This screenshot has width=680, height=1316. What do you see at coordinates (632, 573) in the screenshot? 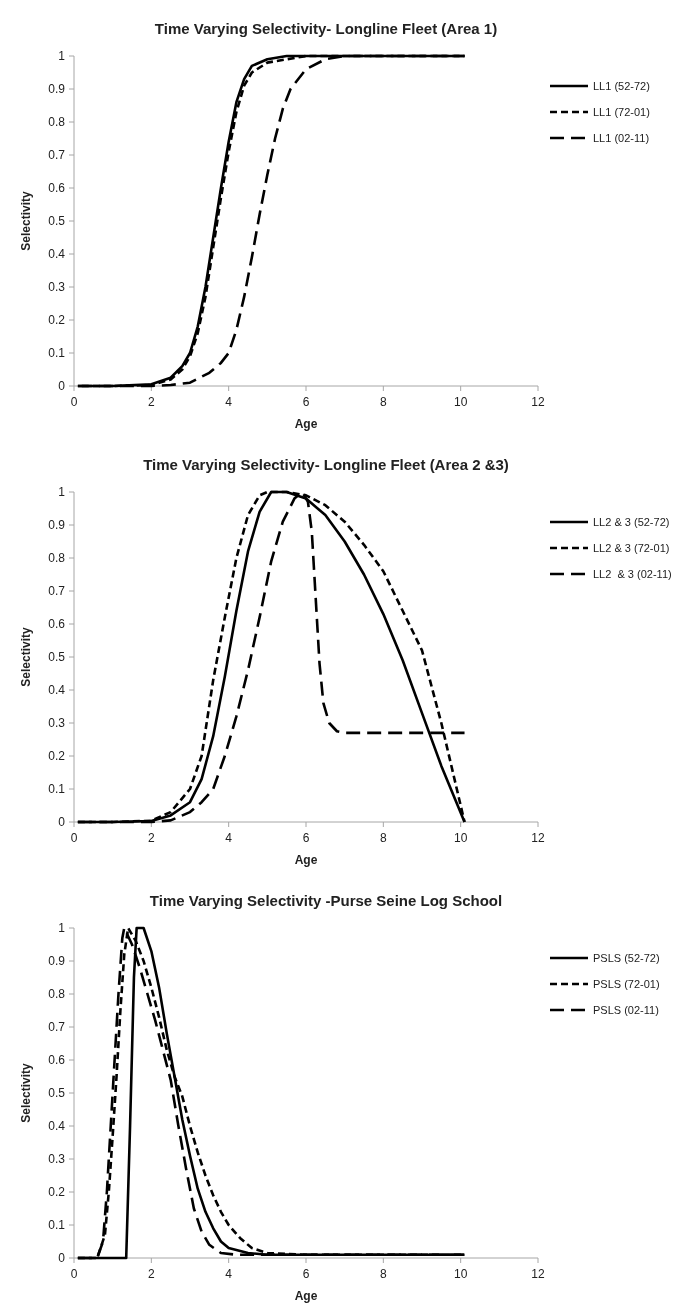
I see `legend-label: LL2 & 3 (02-11)` at bounding box center [632, 573].